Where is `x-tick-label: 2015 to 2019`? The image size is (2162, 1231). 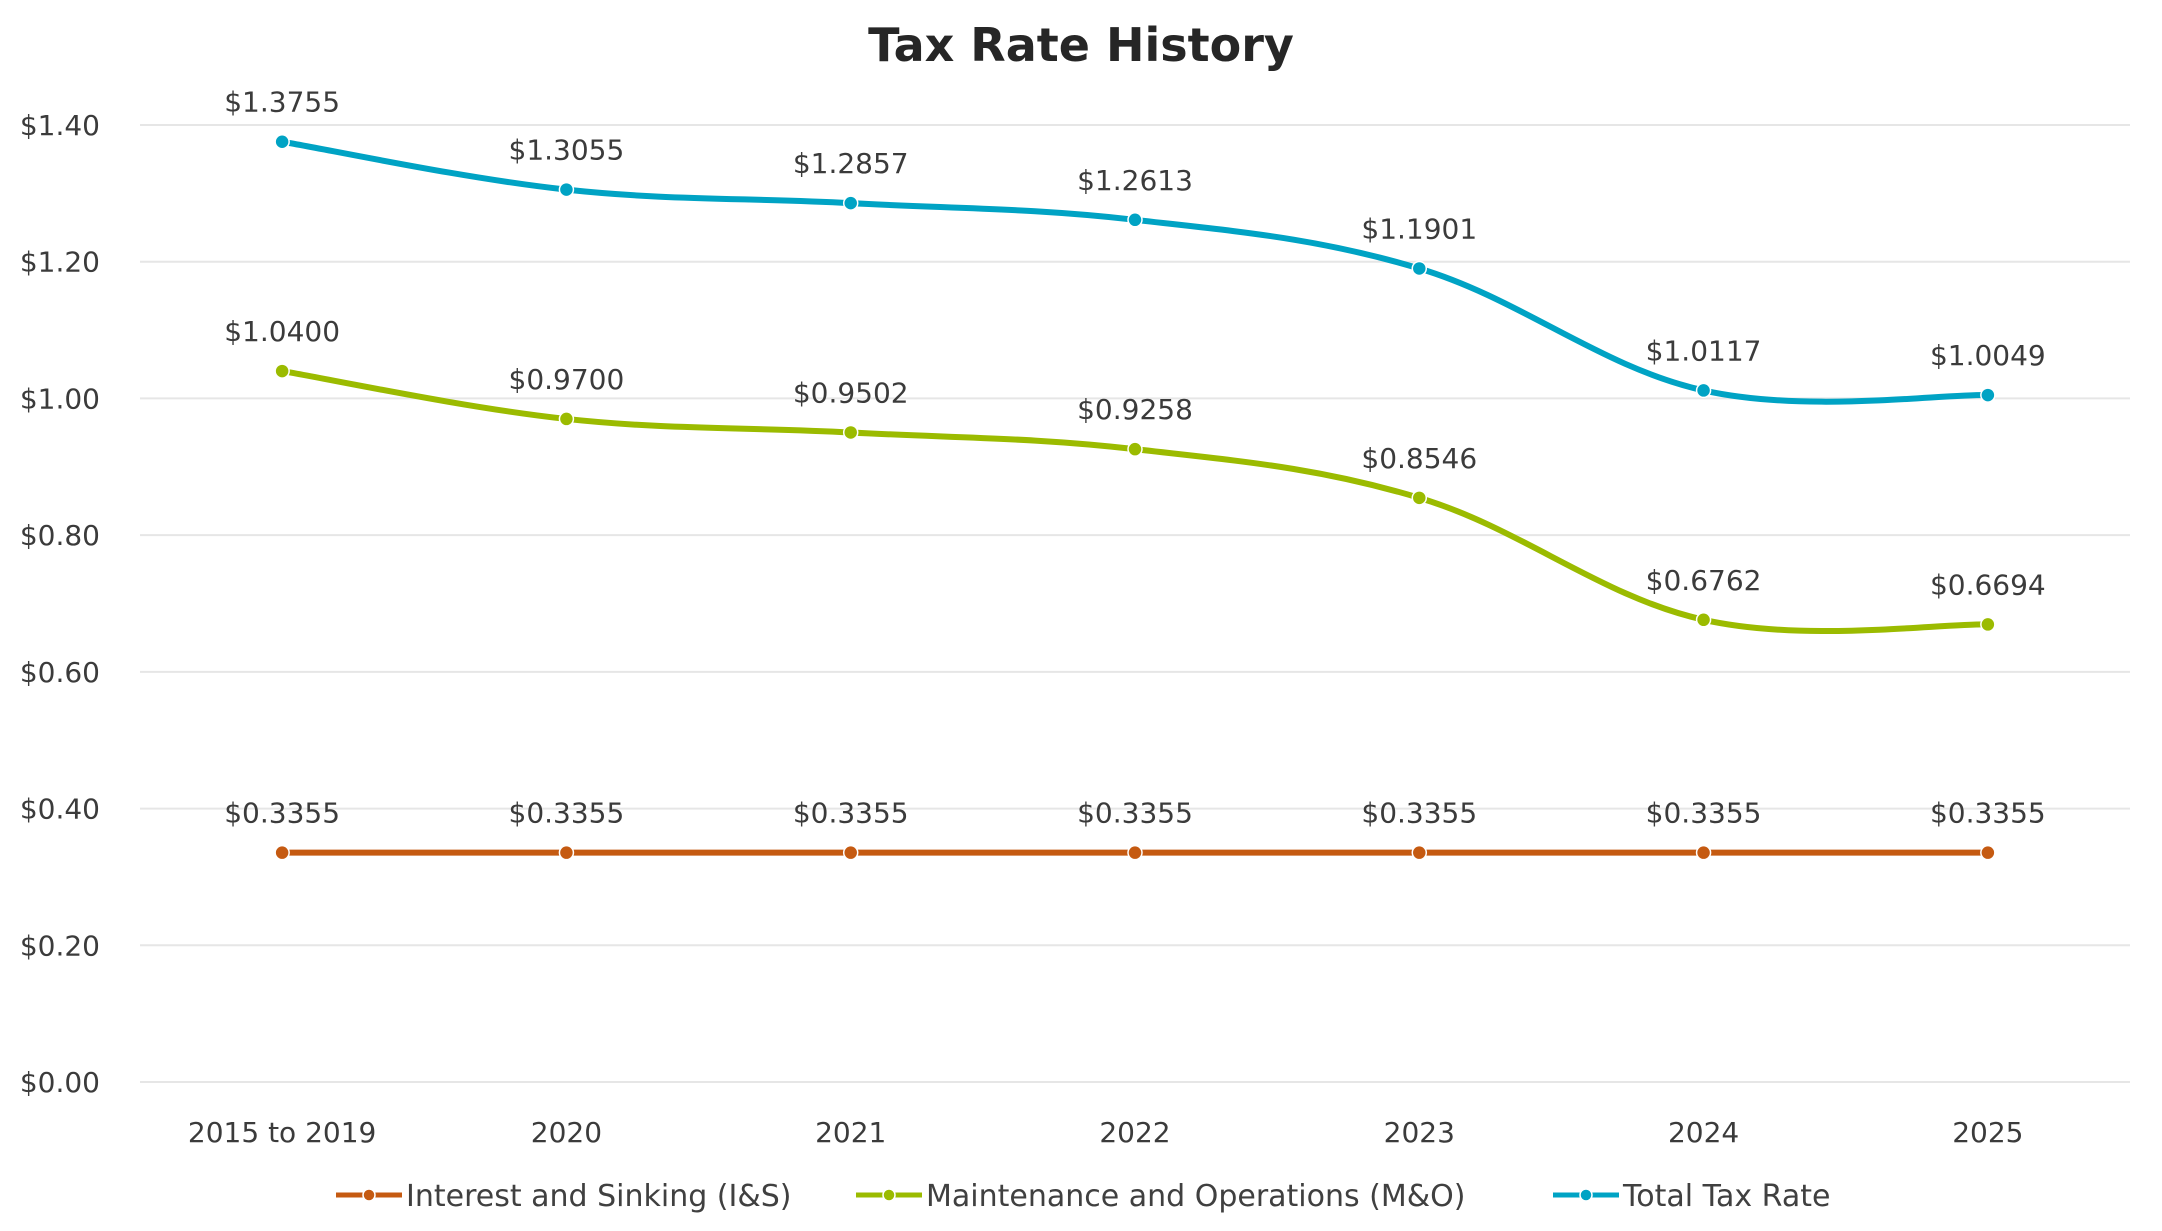 x-tick-label: 2015 to 2019 is located at coordinates (282, 1132).